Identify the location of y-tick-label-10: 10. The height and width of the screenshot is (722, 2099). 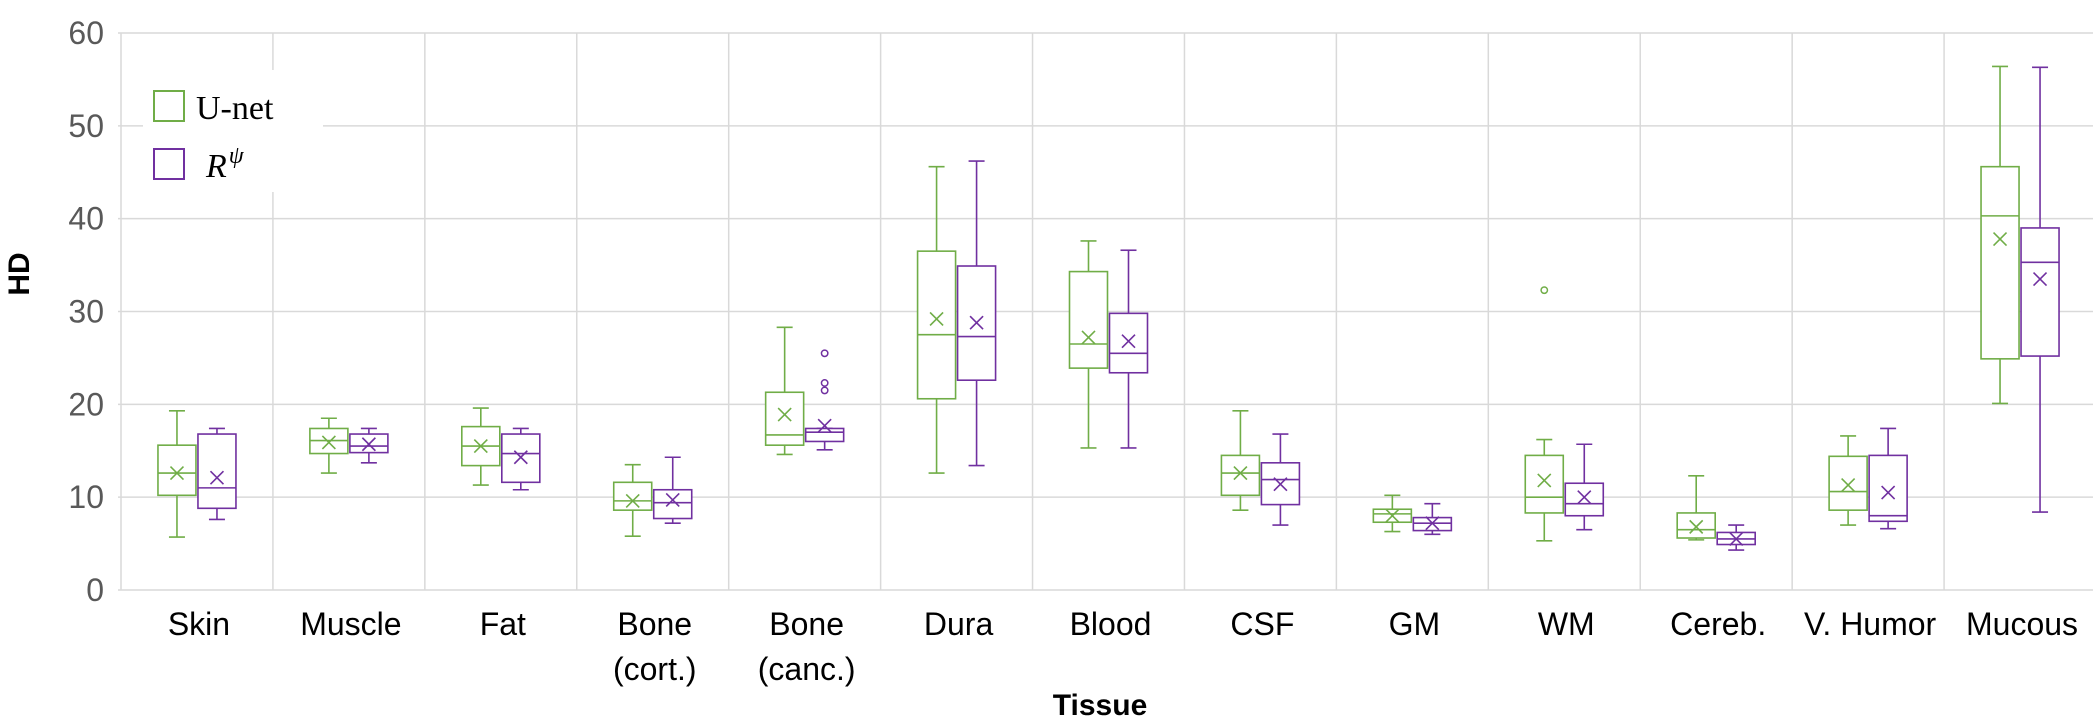
(86, 497).